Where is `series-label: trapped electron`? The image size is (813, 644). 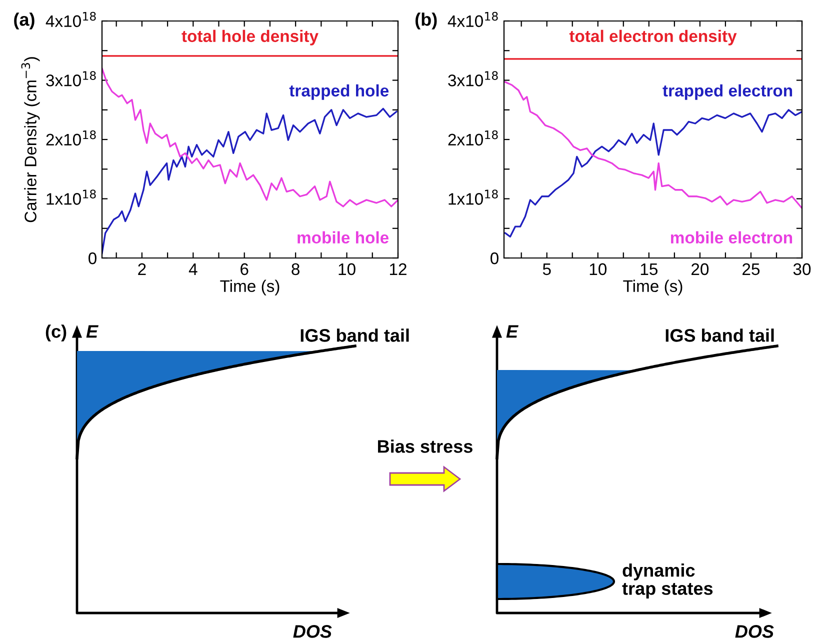 series-label: trapped electron is located at coordinates (727, 92).